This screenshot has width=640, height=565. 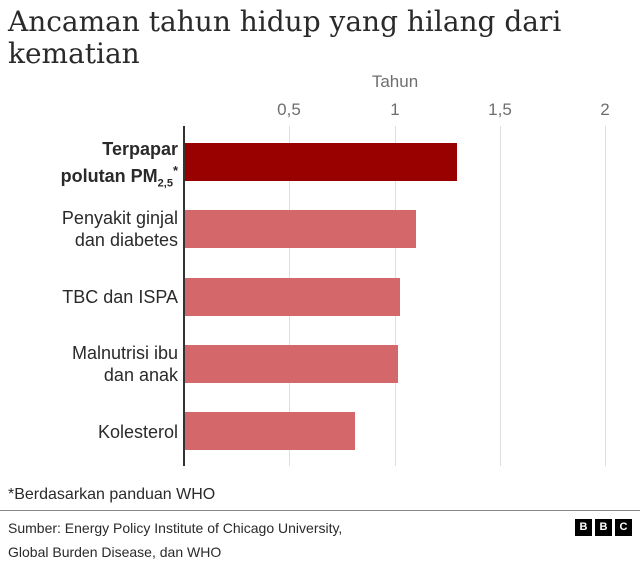 What do you see at coordinates (623, 527) in the screenshot?
I see `logo-block: C` at bounding box center [623, 527].